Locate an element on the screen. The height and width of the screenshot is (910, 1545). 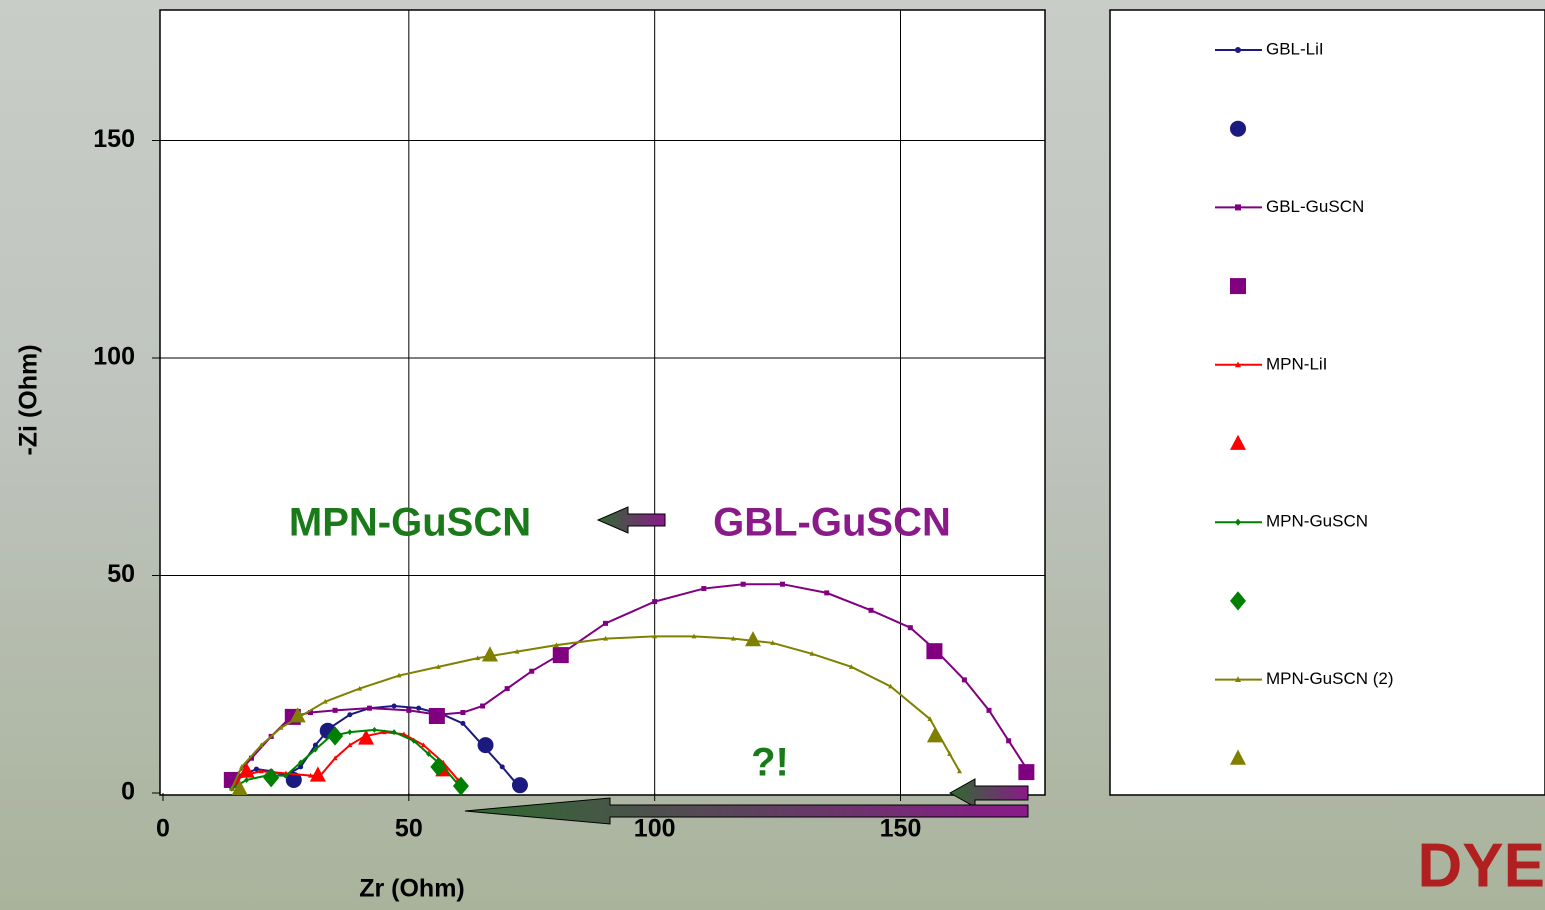
legend-label: GBL-GuSCN is located at coordinates (1315, 206).